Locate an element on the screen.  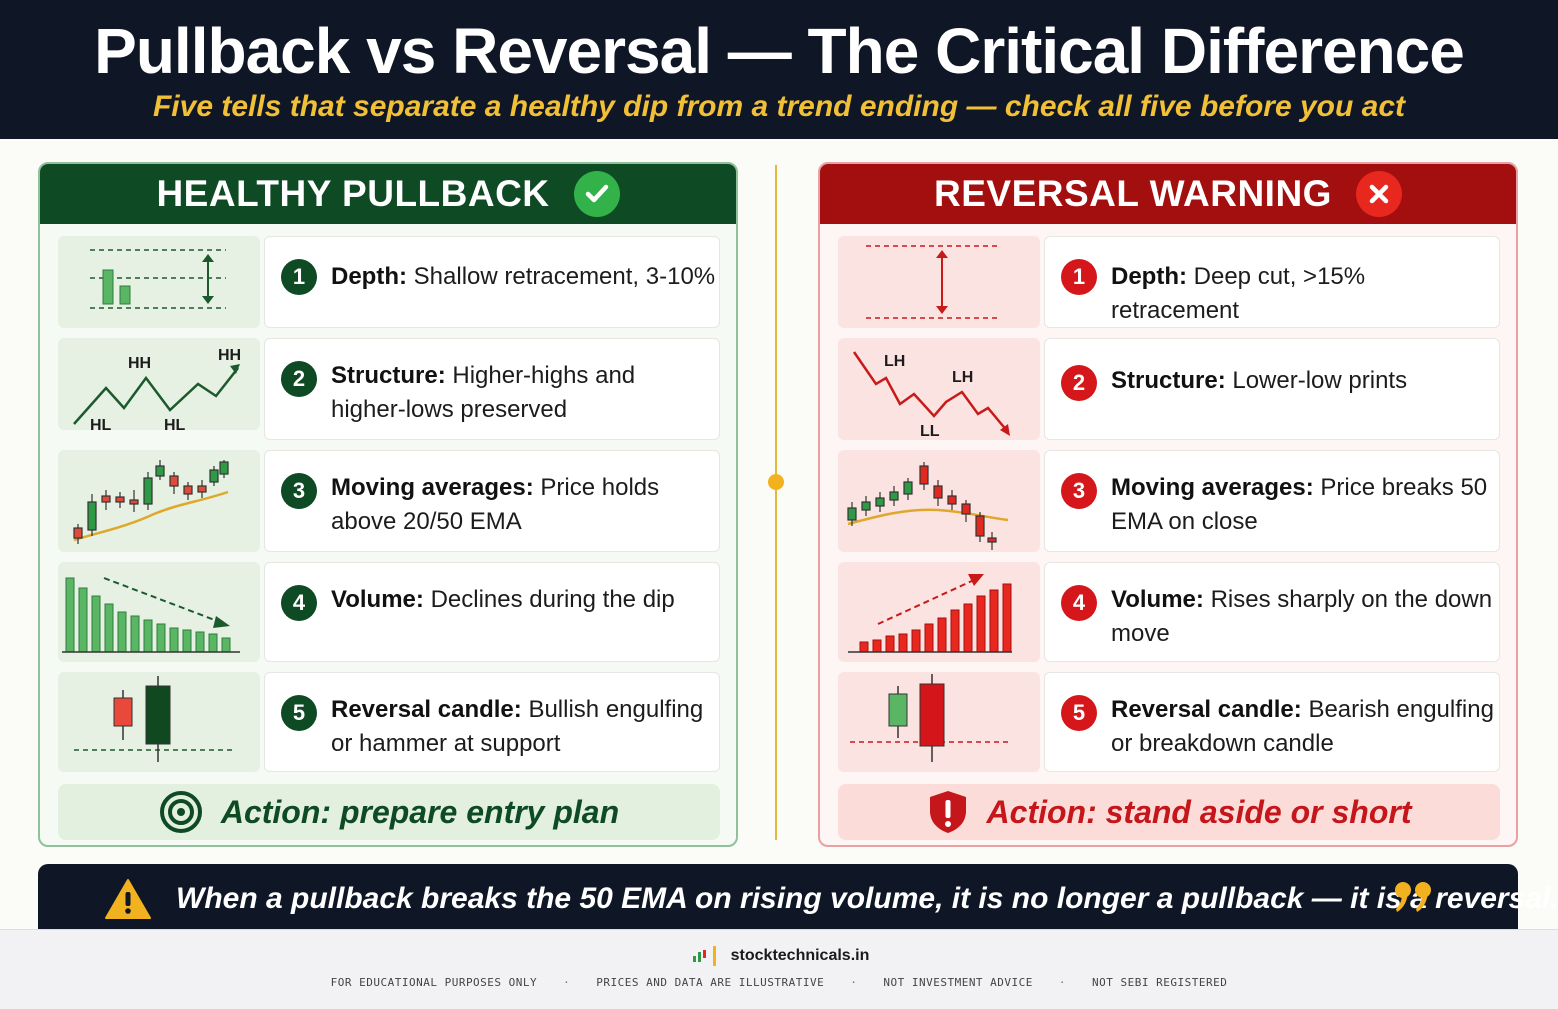
row-text: Deep cut, >15% retracement is located at coordinates (1238, 293).